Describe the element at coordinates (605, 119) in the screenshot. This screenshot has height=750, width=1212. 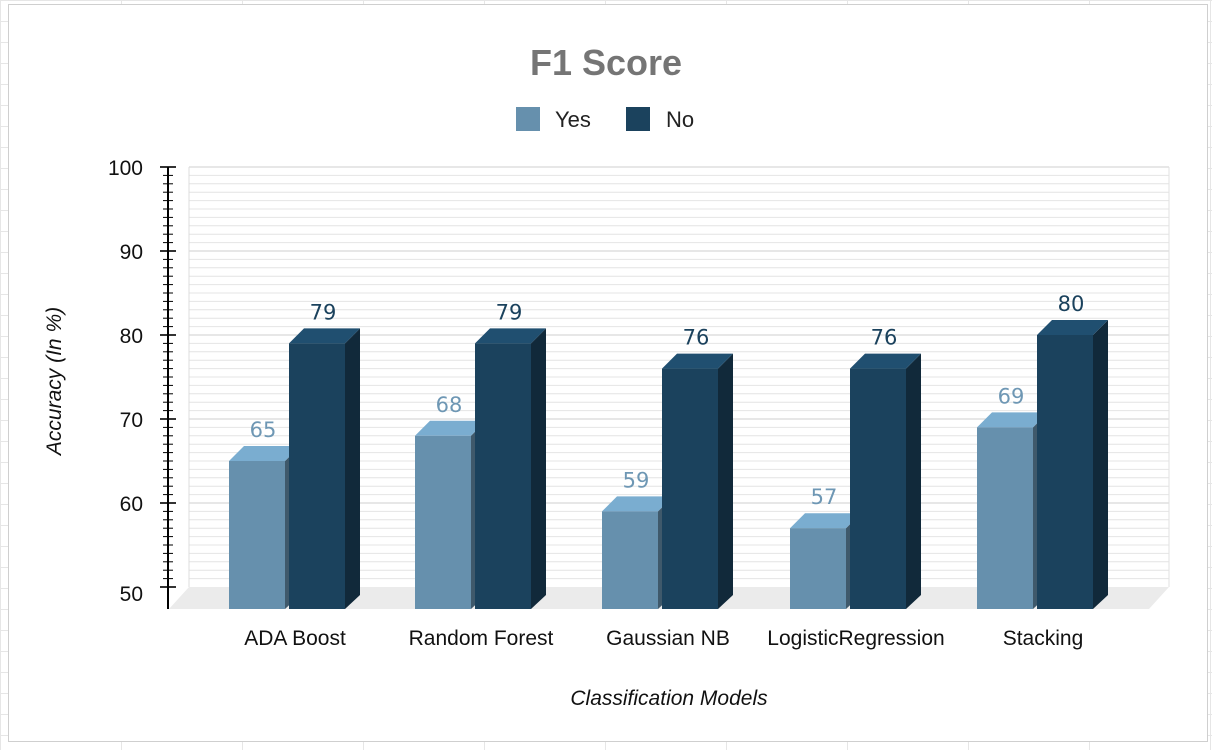
I see `legend: Yes No` at that location.